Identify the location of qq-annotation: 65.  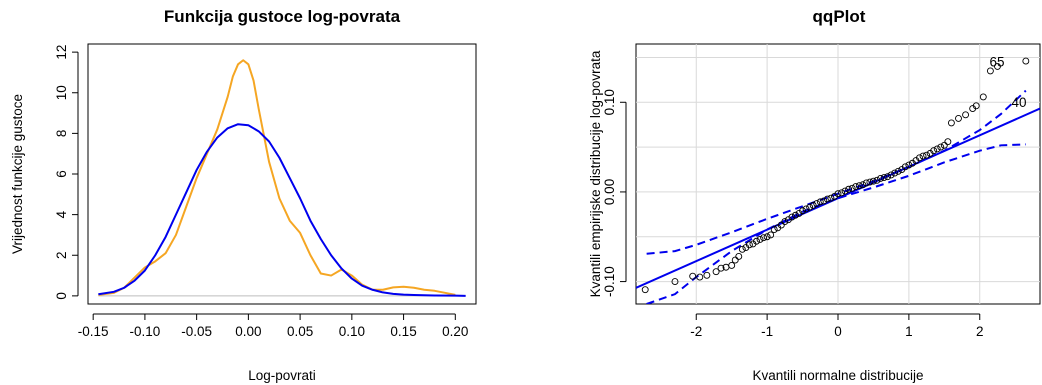
(997, 61).